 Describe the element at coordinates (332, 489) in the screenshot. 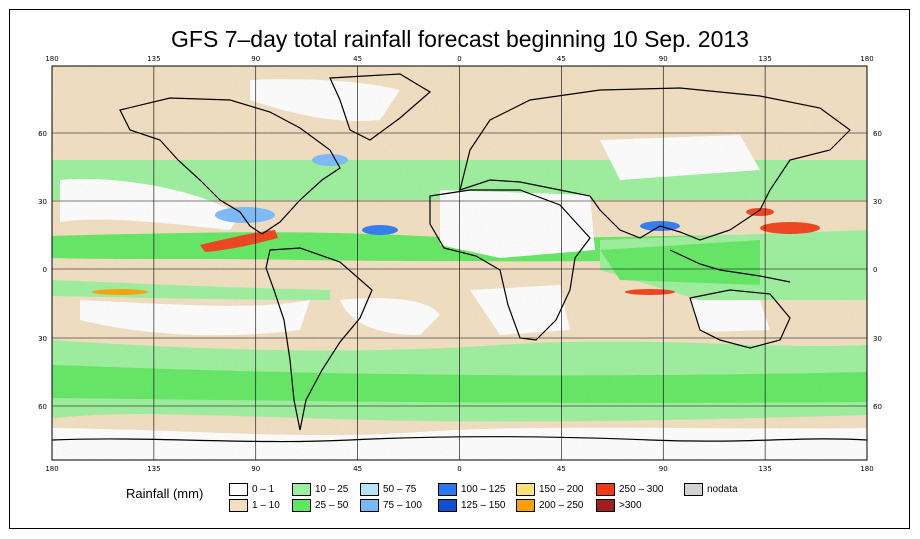

I see `legend-label: 10 – 25` at that location.